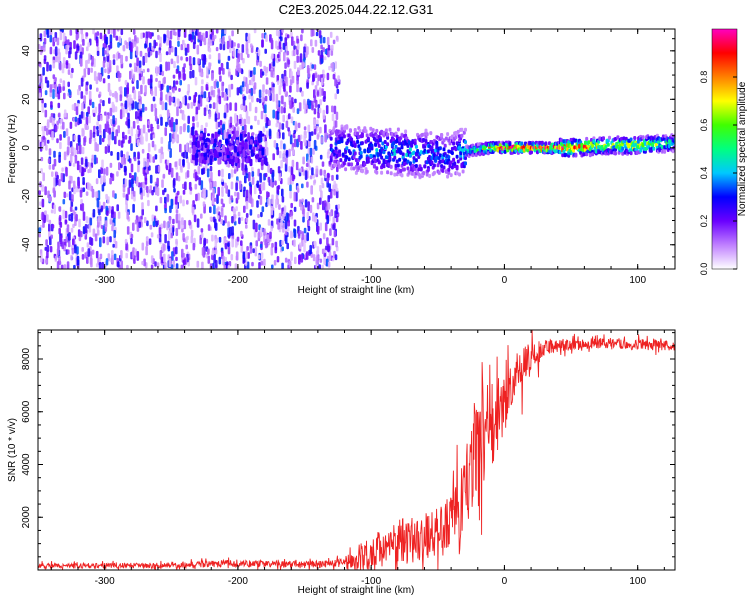 The height and width of the screenshot is (600, 750). What do you see at coordinates (356, 290) in the screenshot?
I see `spectrogram-xlabel: Height of straight line (km)` at bounding box center [356, 290].